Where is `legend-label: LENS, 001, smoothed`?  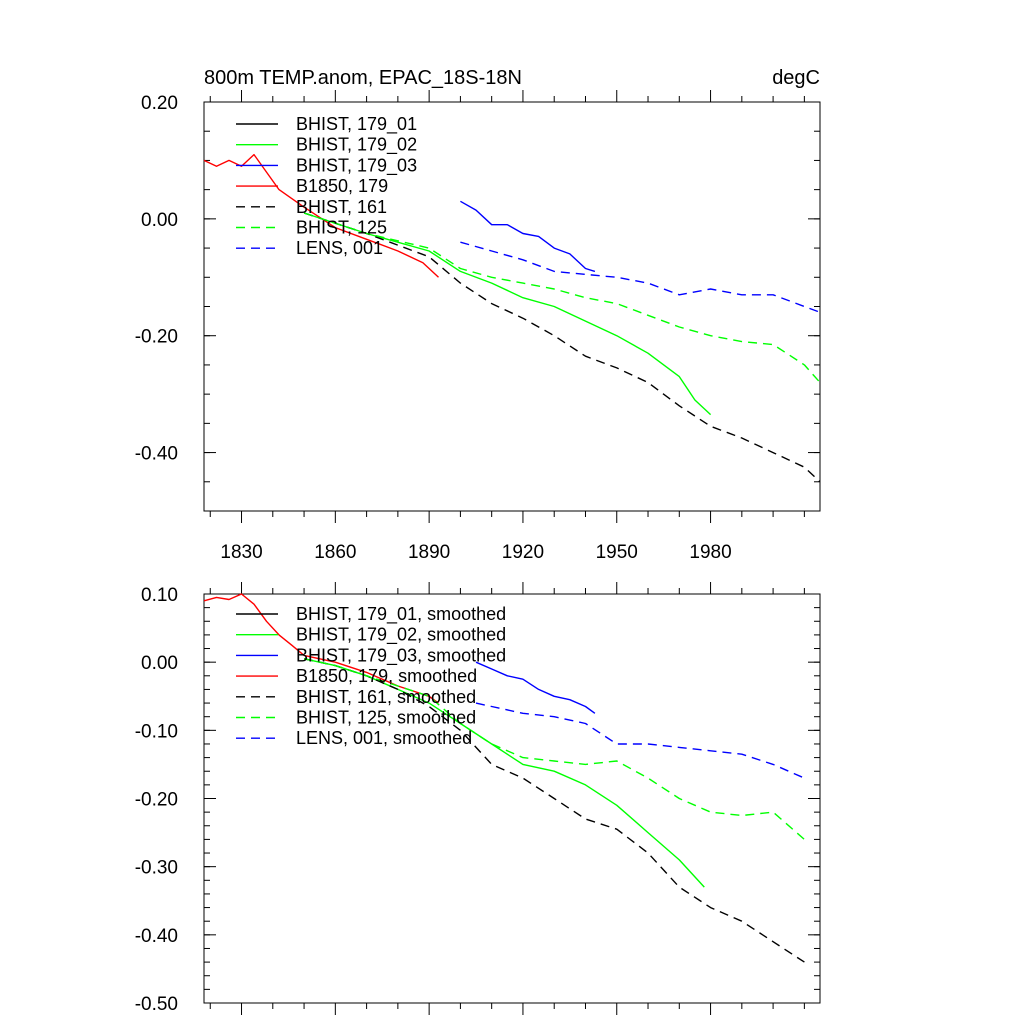 legend-label: LENS, 001, smoothed is located at coordinates (384, 738).